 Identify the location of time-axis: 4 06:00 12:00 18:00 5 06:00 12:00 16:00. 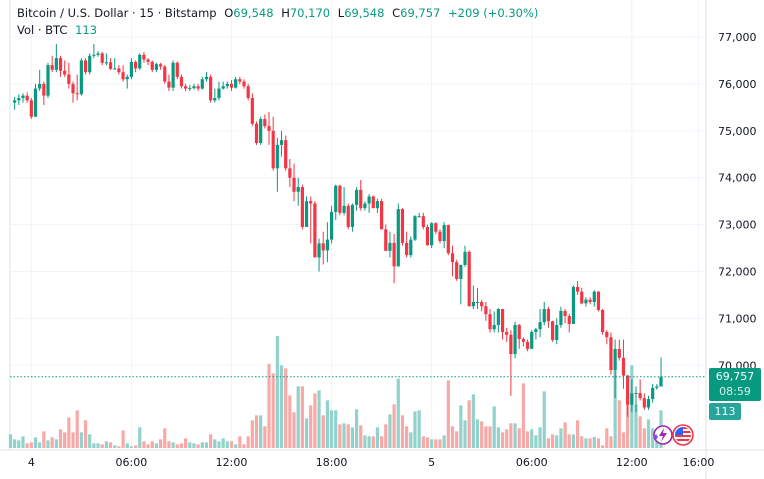
(371, 462).